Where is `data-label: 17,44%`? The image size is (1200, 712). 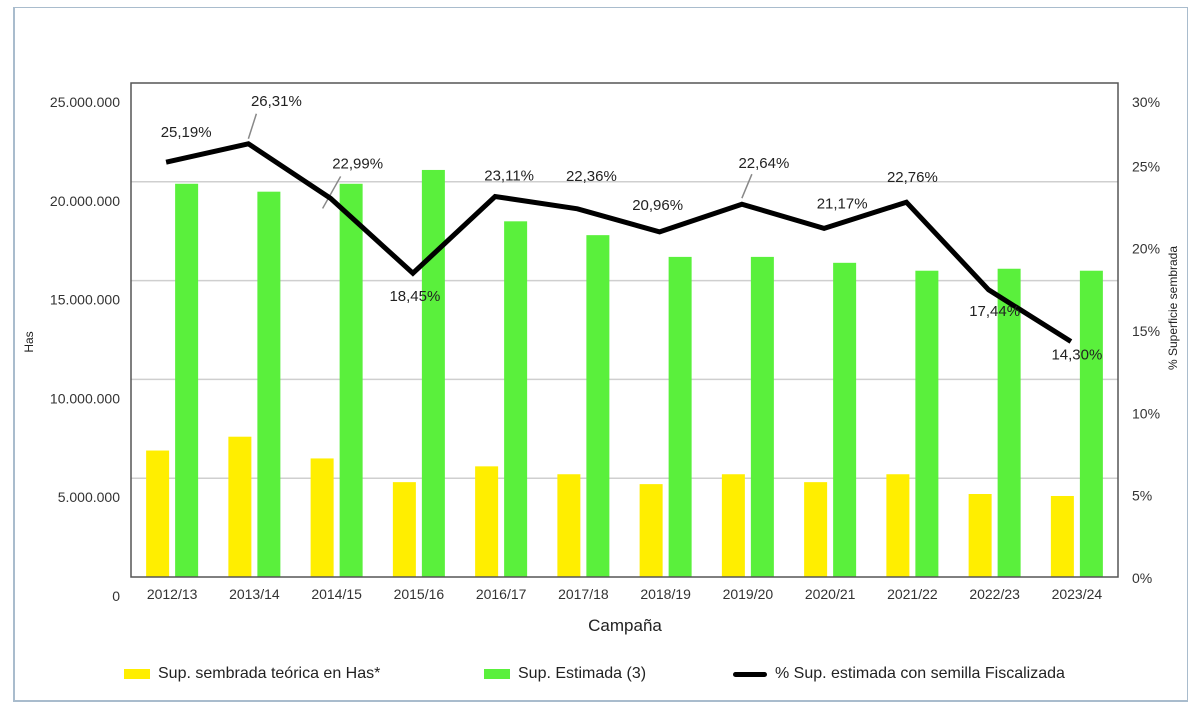
data-label: 17,44% is located at coordinates (994, 311).